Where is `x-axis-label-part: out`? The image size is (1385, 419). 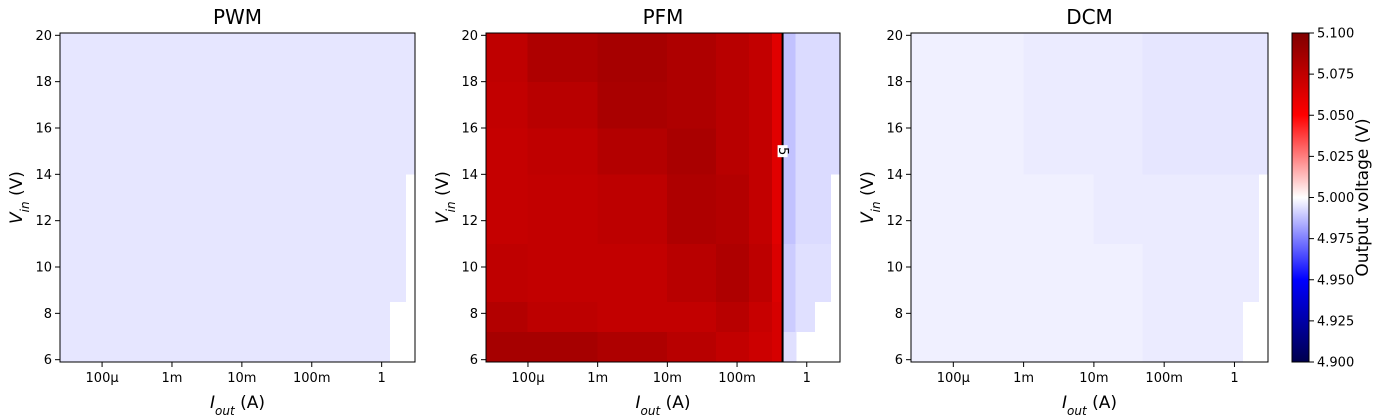
x-axis-label-part: out is located at coordinates (651, 411).